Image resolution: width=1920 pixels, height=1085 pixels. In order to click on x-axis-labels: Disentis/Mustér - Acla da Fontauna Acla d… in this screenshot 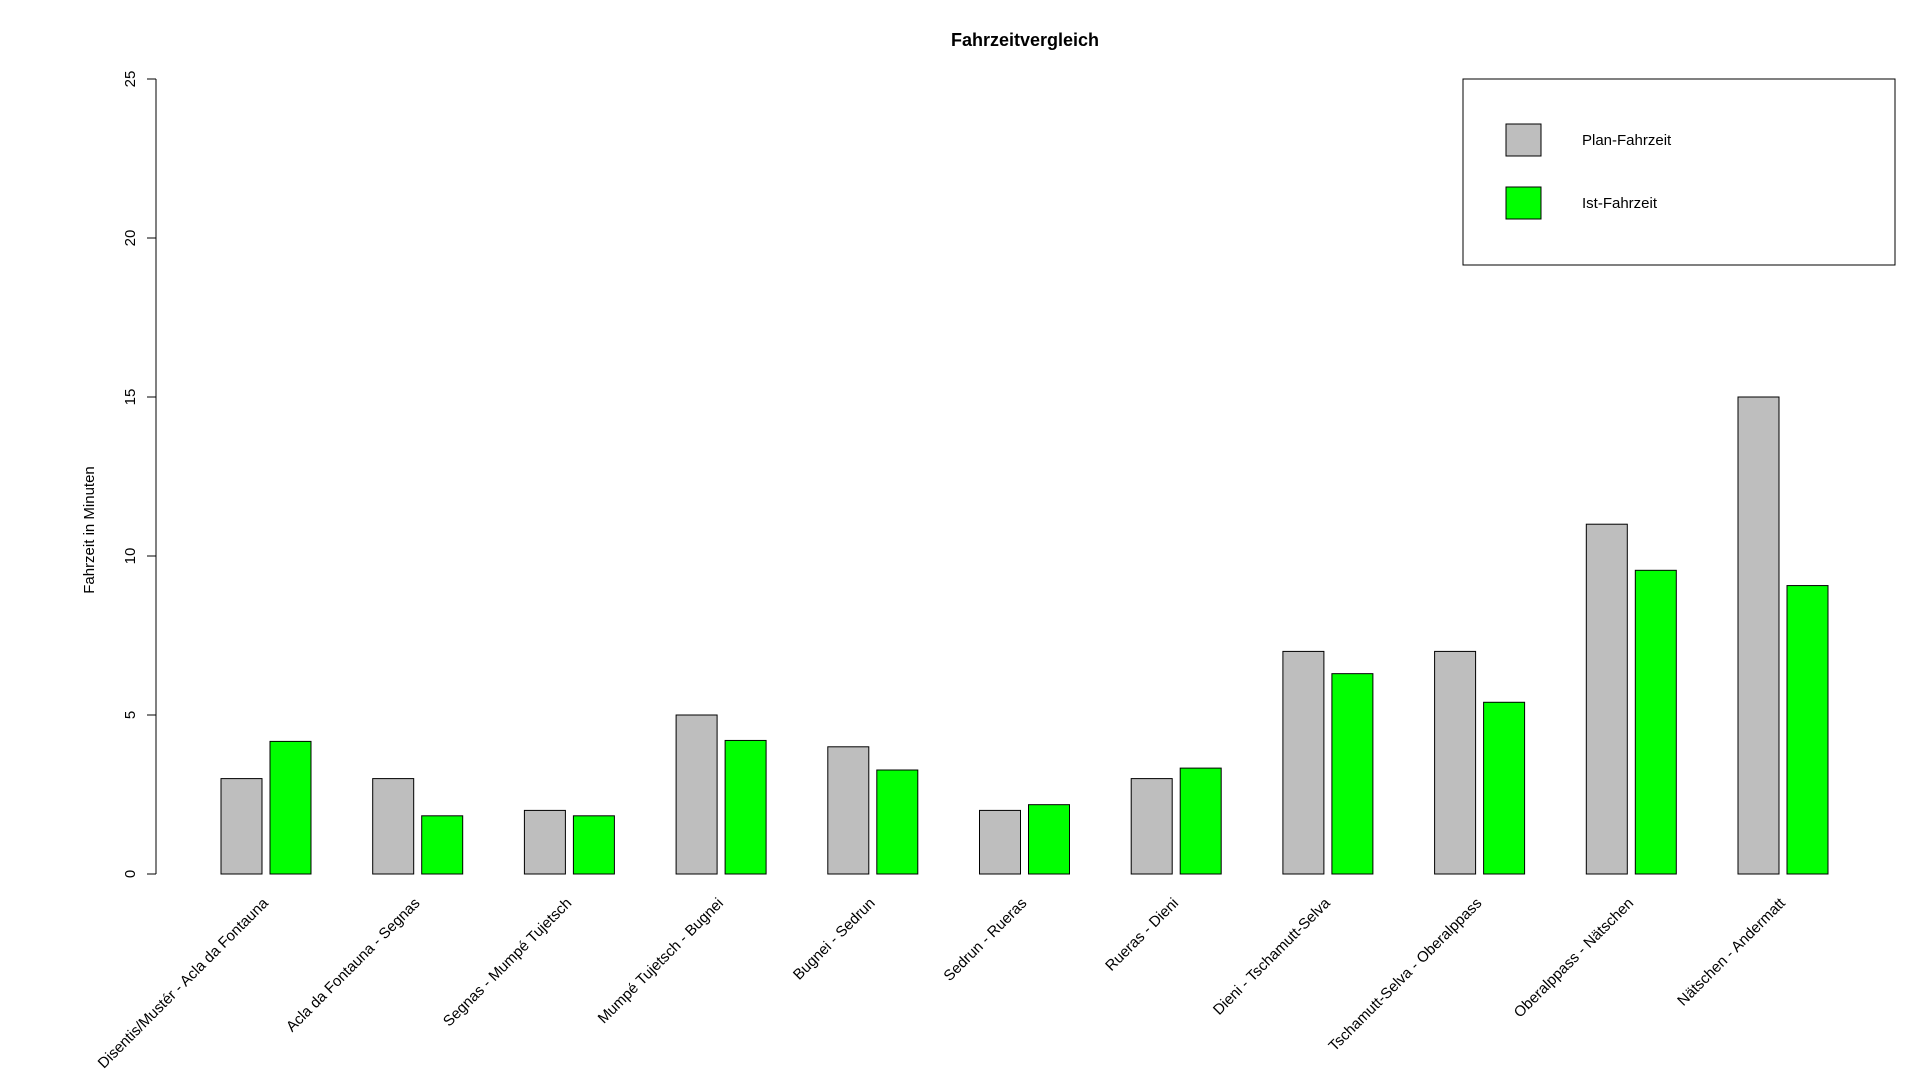, I will do `click(942, 983)`.